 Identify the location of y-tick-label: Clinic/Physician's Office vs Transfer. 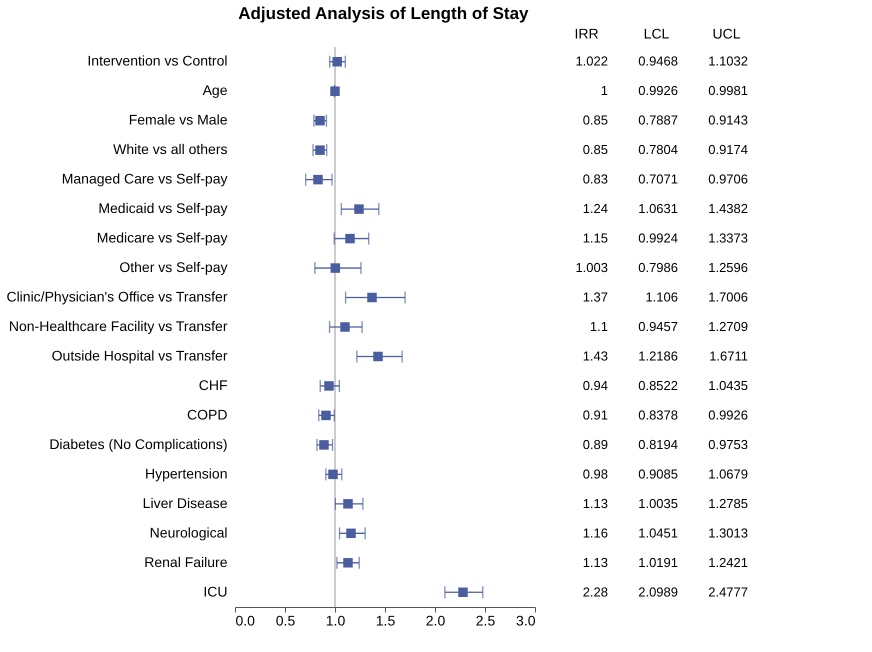
(117, 296).